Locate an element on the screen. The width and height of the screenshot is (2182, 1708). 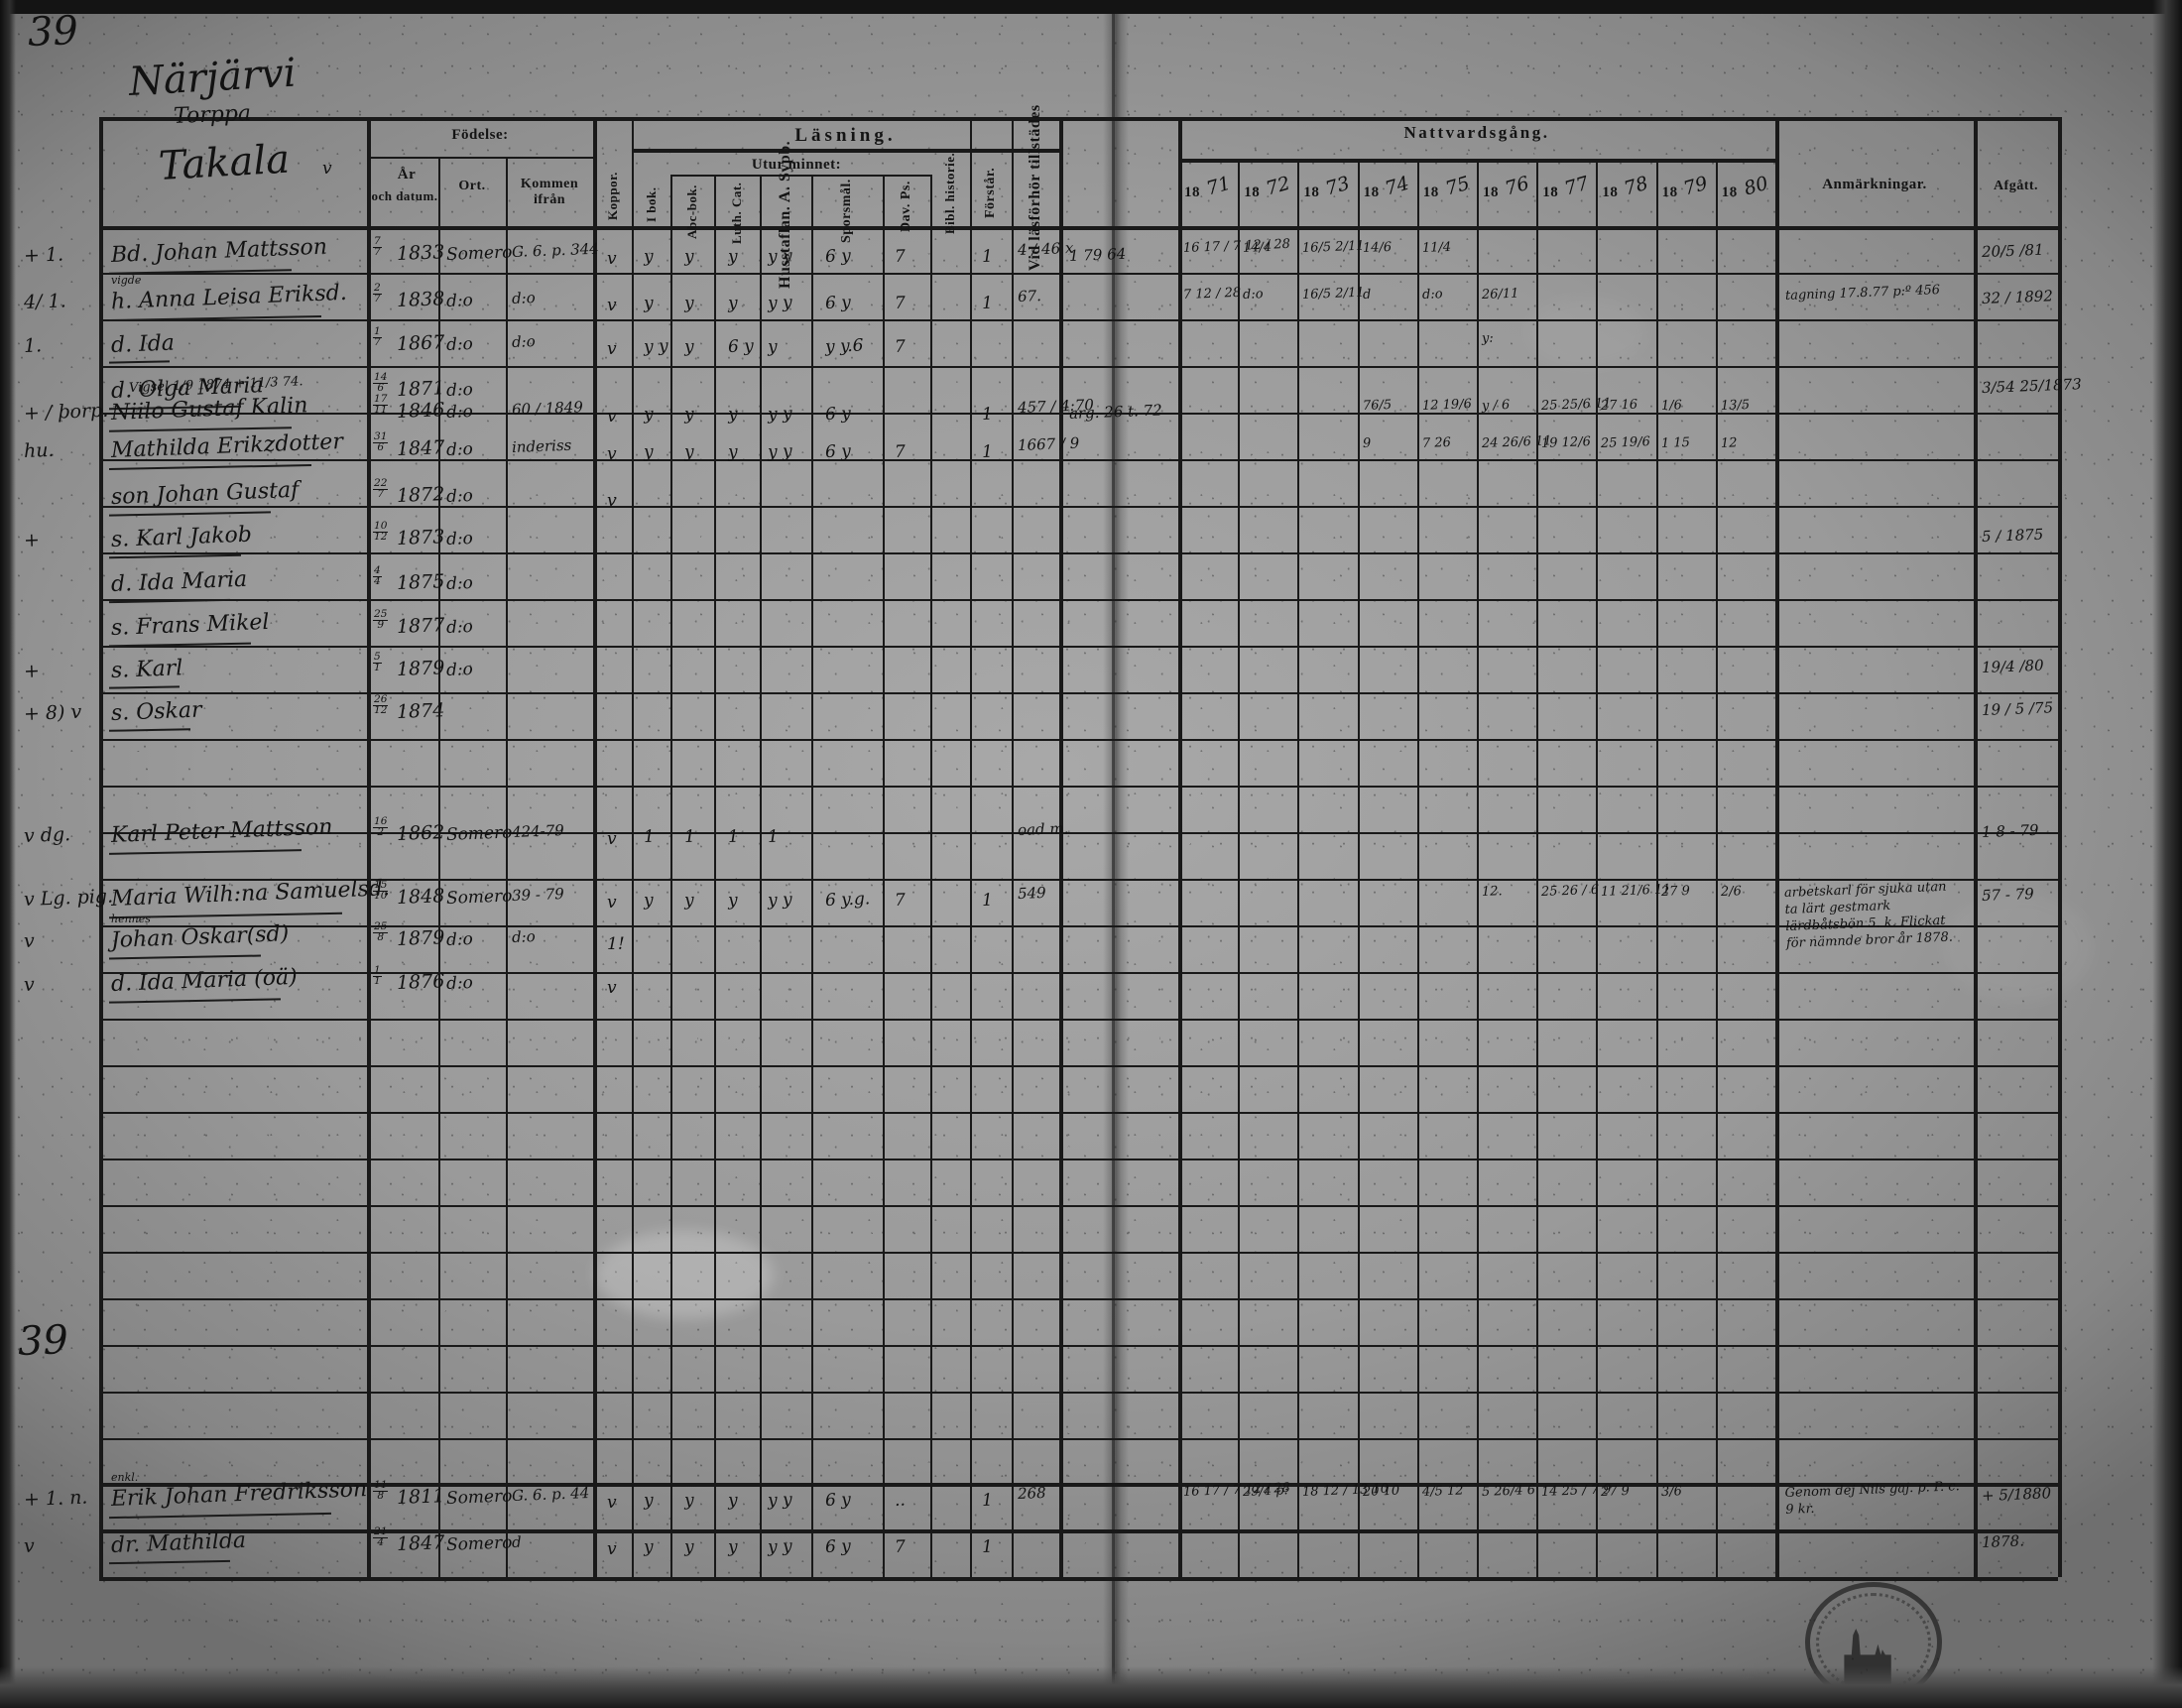
row-17-forstar: 1 is located at coordinates (988, 1546).